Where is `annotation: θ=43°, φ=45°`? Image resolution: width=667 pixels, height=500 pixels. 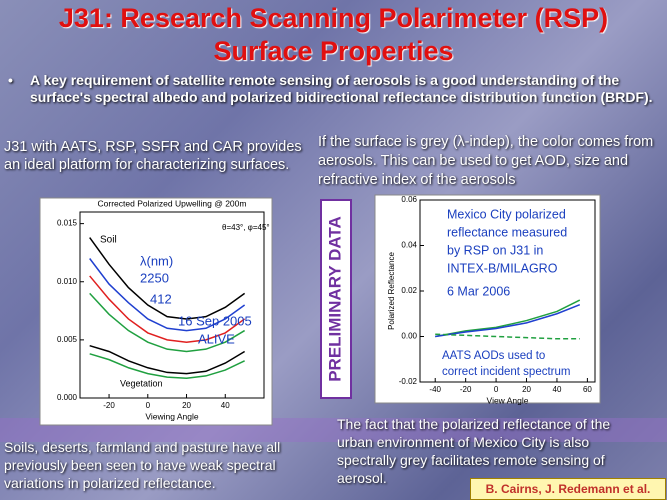 annotation: θ=43°, φ=45° is located at coordinates (246, 227).